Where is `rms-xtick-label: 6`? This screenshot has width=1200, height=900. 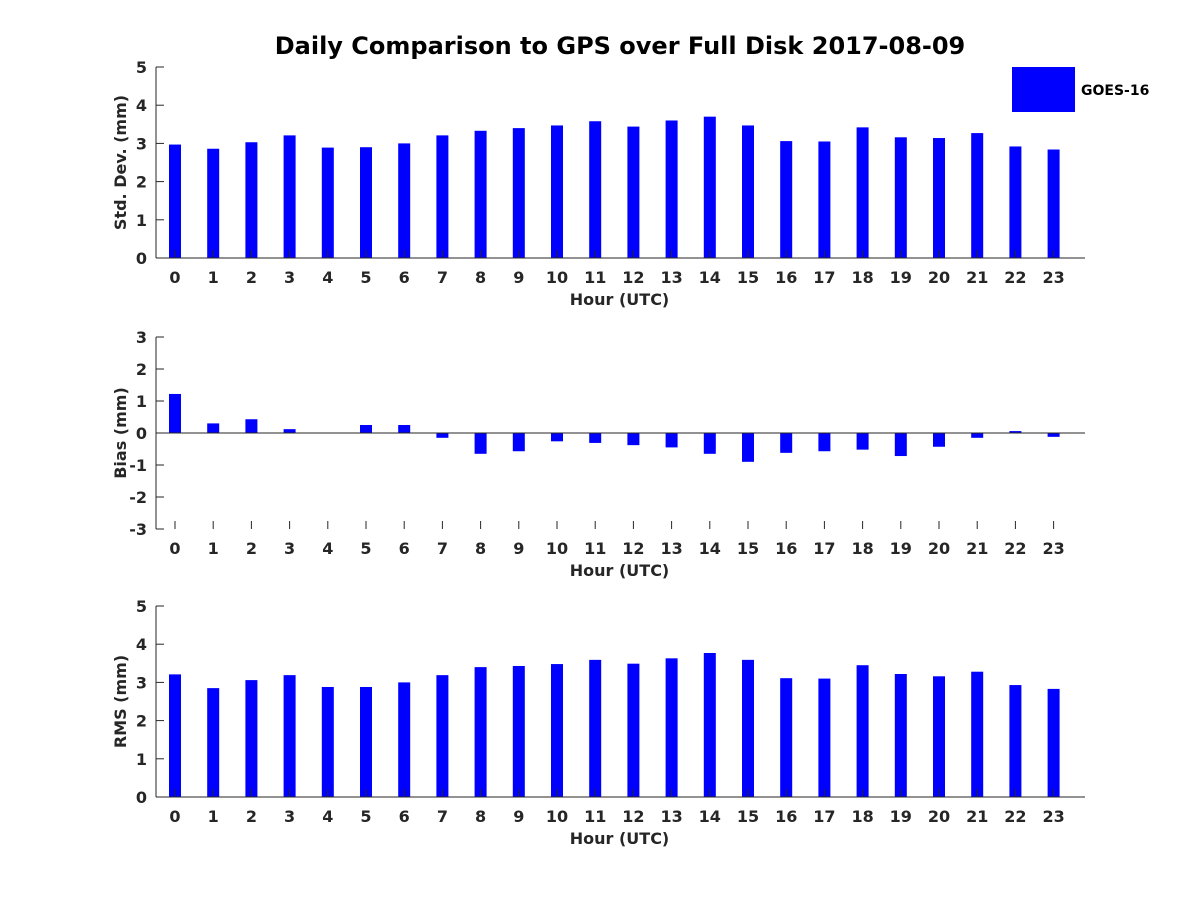 rms-xtick-label: 6 is located at coordinates (404, 816).